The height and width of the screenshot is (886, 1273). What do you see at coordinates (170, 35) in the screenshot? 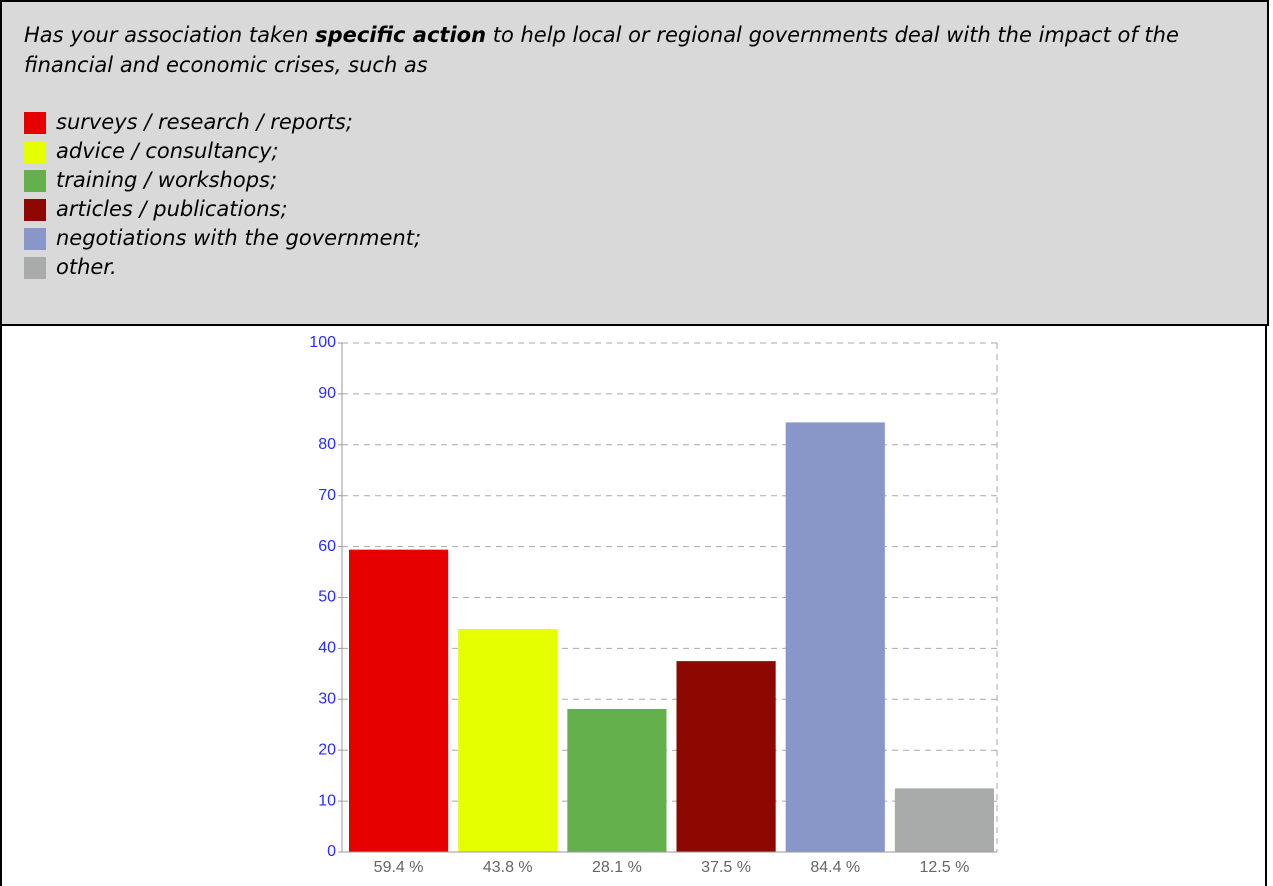
I see `question-before: Has your association taken` at bounding box center [170, 35].